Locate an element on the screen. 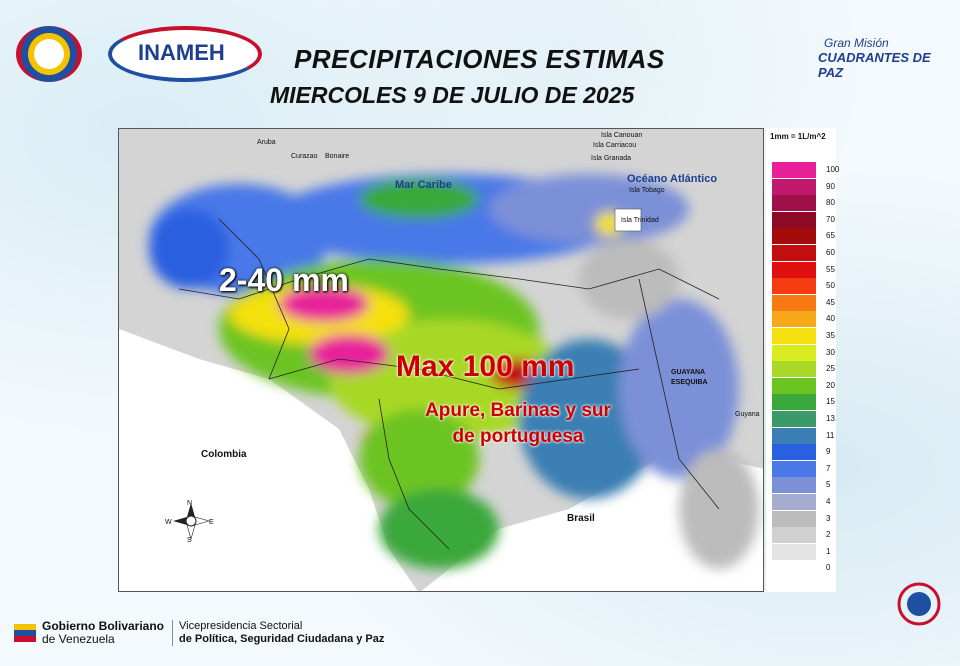 This screenshot has width=960, height=666. compass-center is located at coordinates (191, 521).